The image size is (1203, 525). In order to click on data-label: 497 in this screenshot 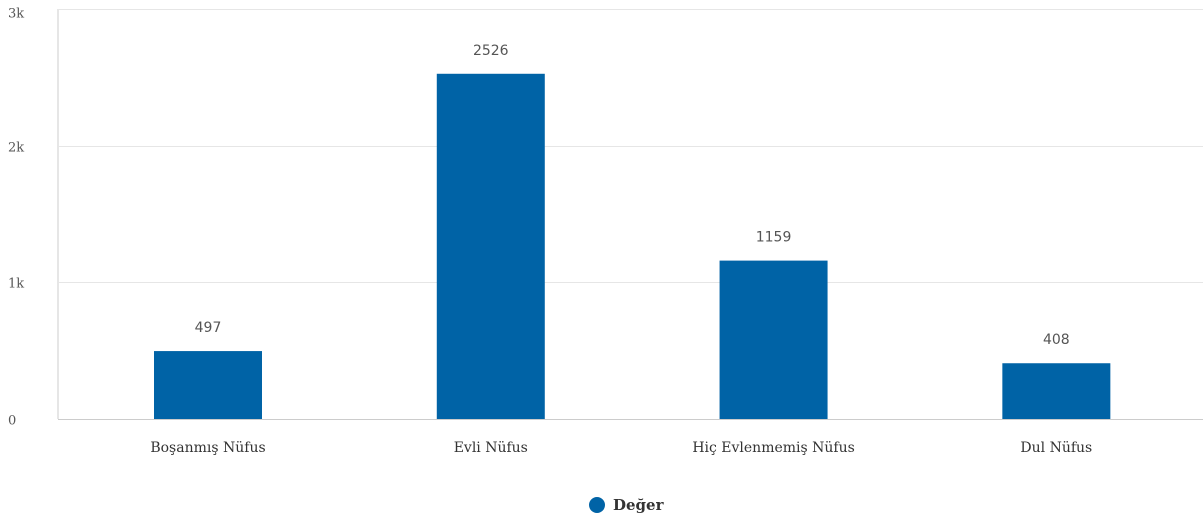, I will do `click(208, 328)`.